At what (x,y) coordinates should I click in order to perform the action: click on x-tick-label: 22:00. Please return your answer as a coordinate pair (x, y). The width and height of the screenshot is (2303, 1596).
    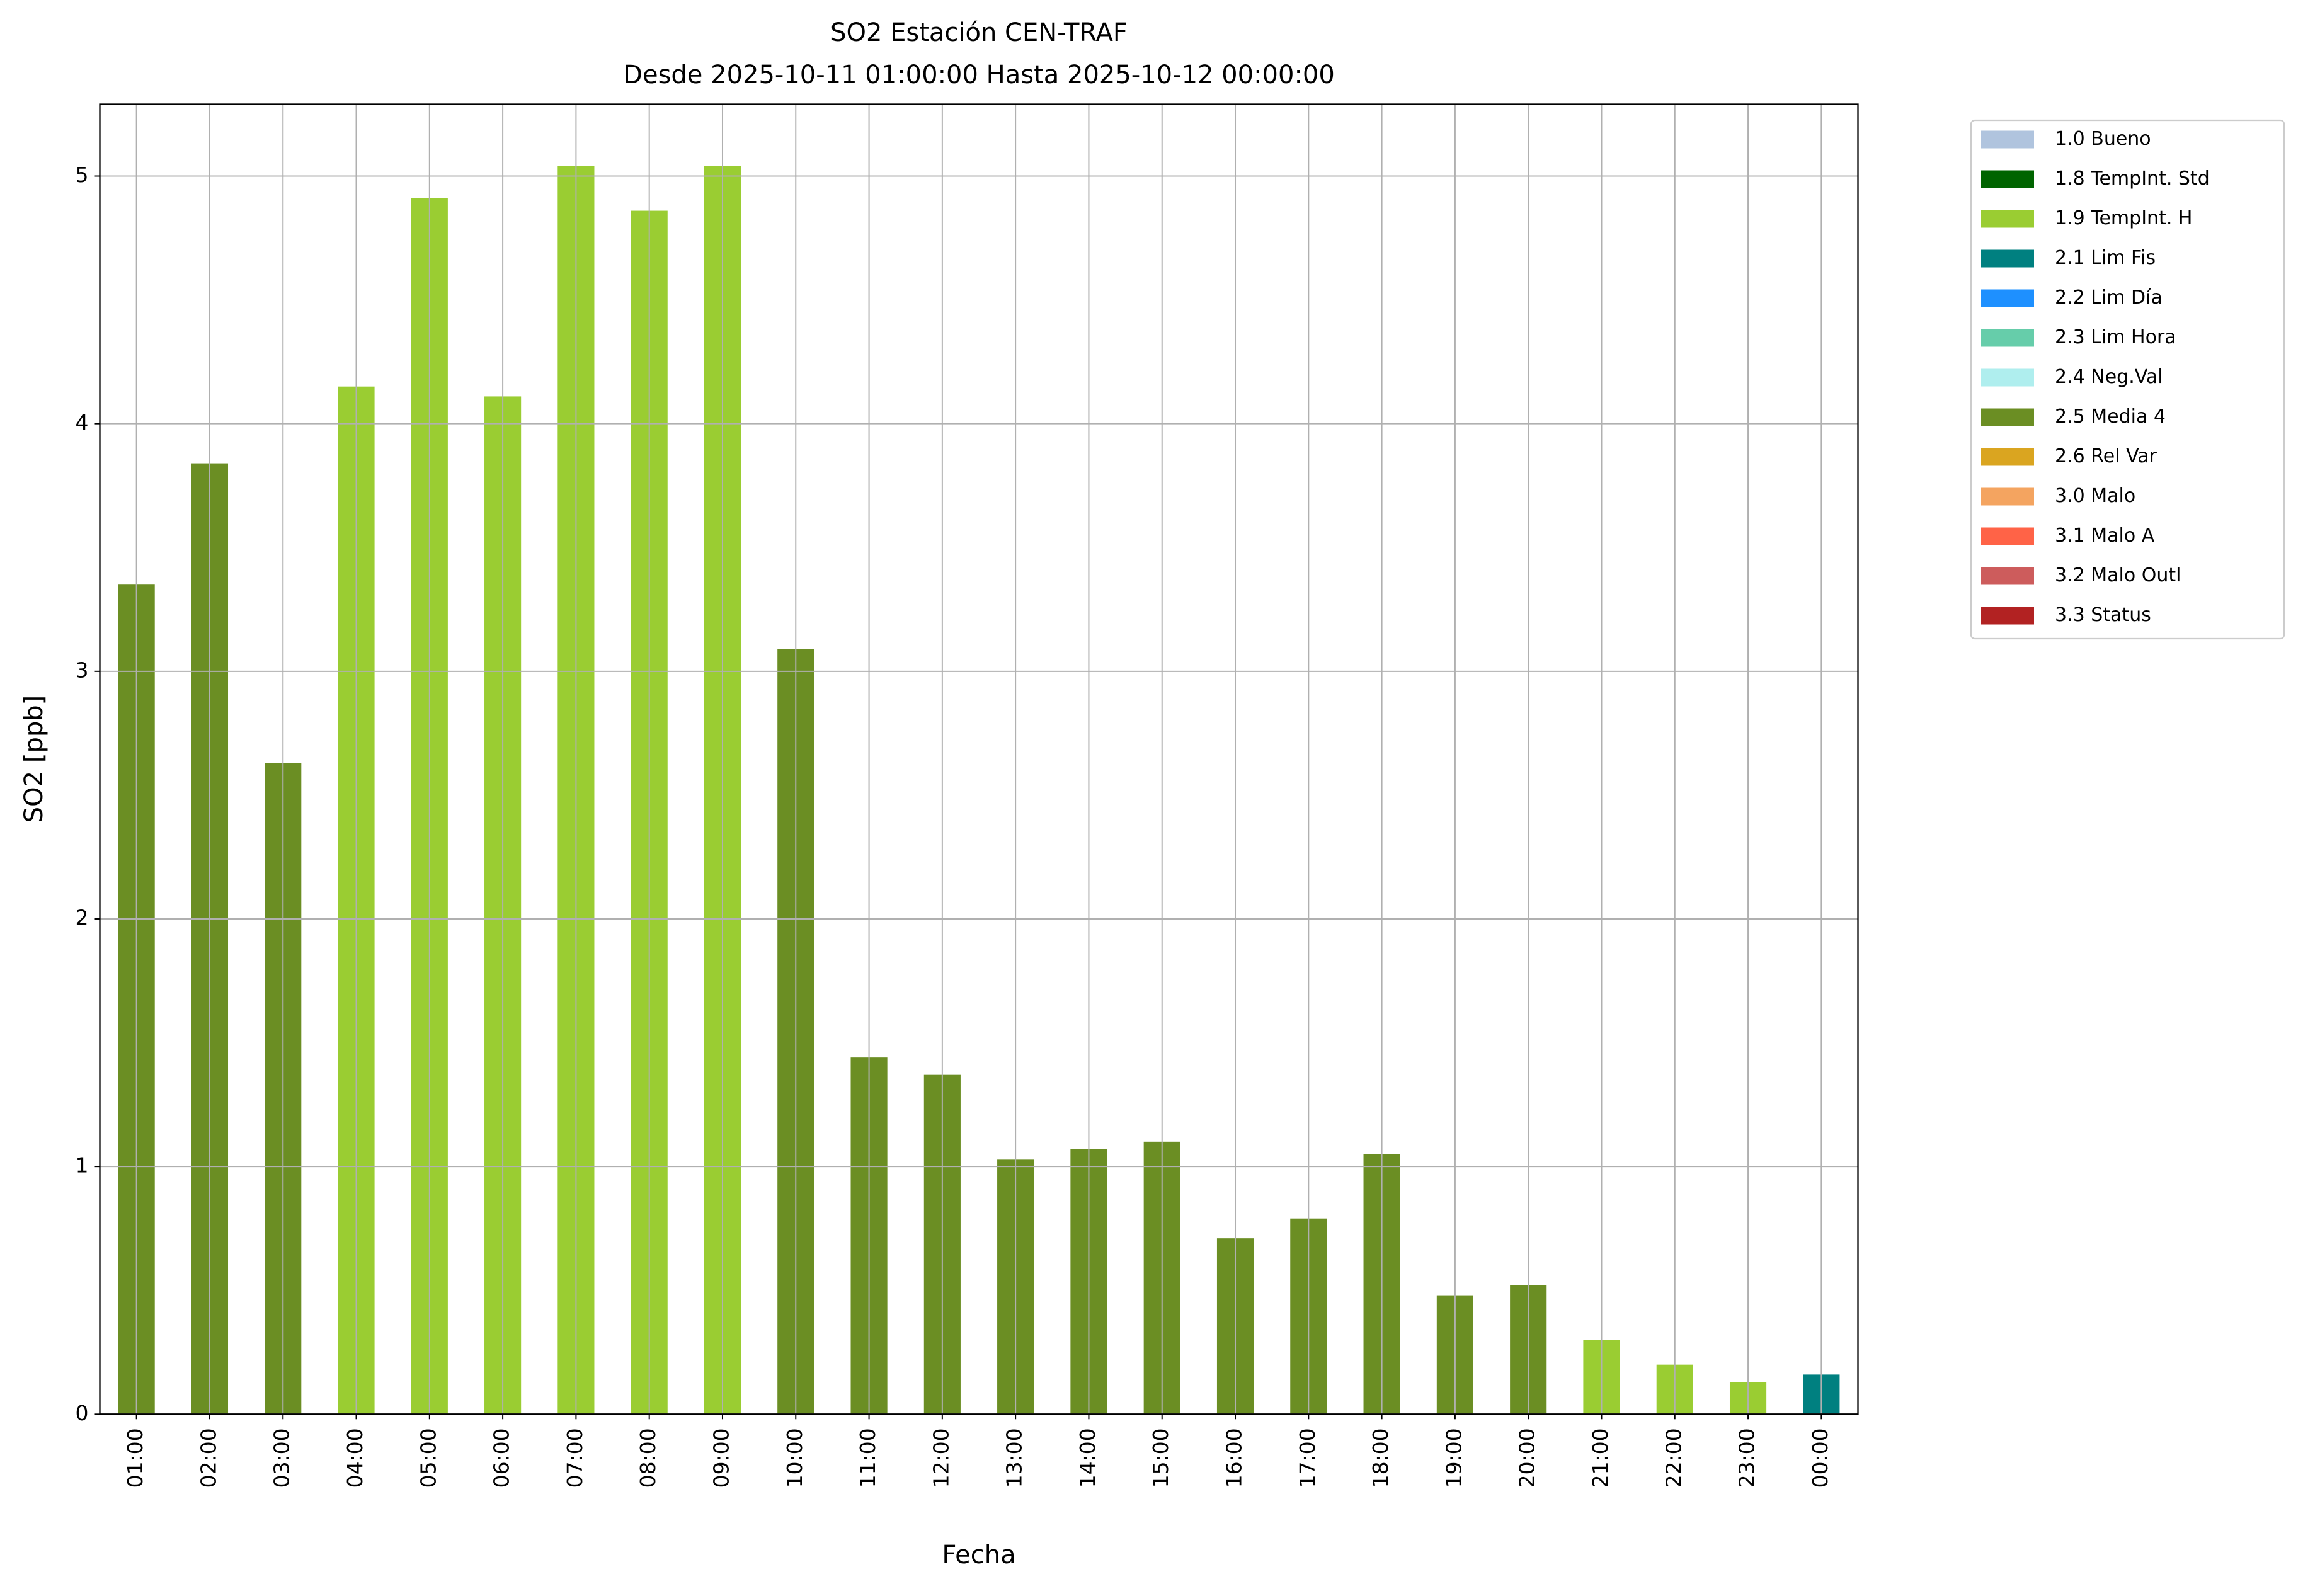
    Looking at the image, I should click on (1674, 1458).